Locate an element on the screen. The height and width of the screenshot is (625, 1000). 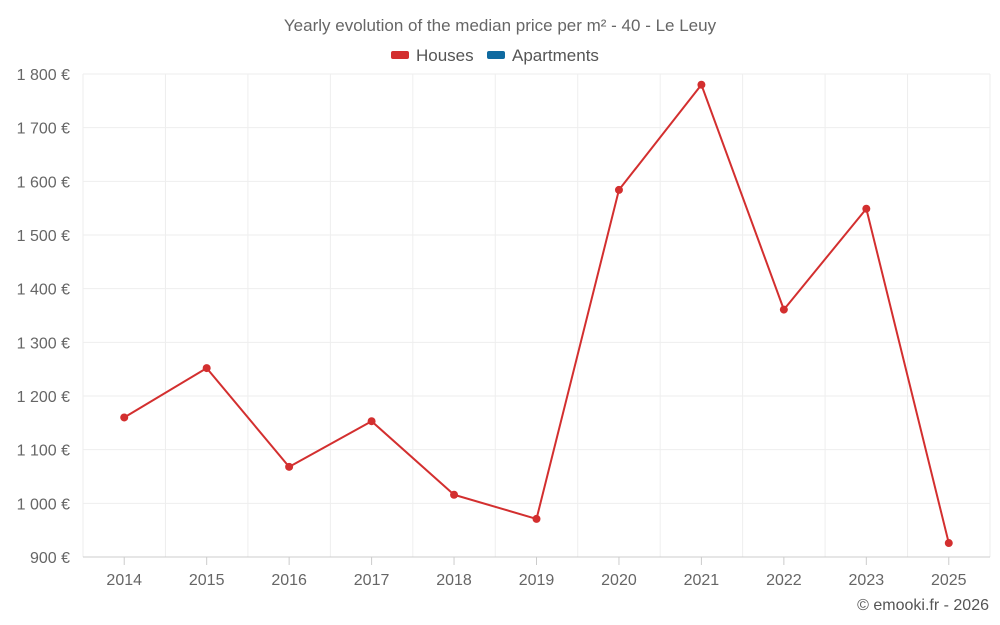
x-tick-label: 2014 is located at coordinates (124, 580).